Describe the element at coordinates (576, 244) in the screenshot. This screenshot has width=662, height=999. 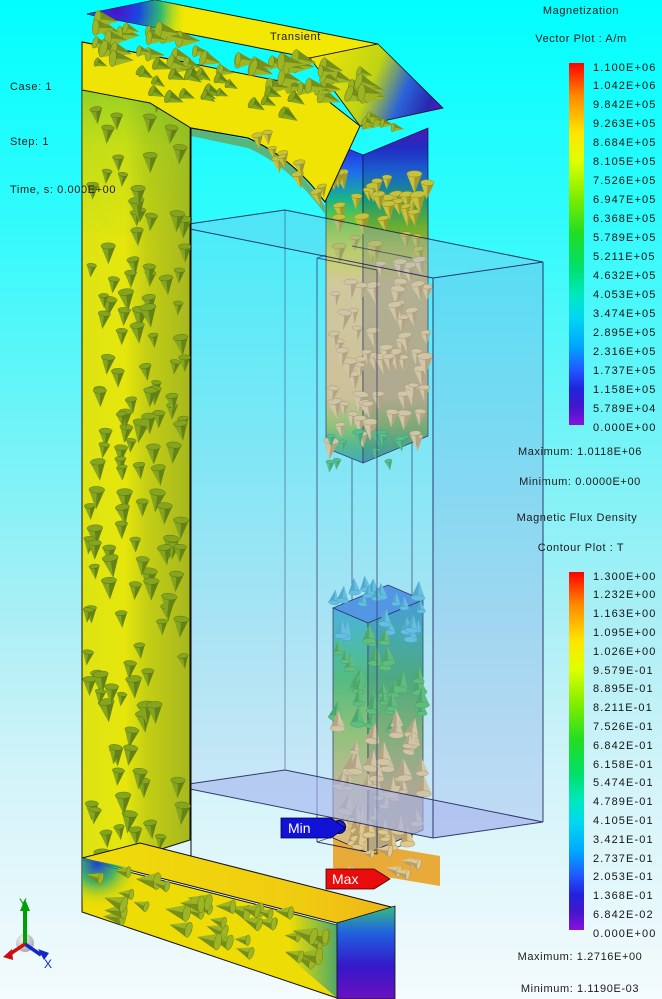
I see `magnetization-colorbar` at that location.